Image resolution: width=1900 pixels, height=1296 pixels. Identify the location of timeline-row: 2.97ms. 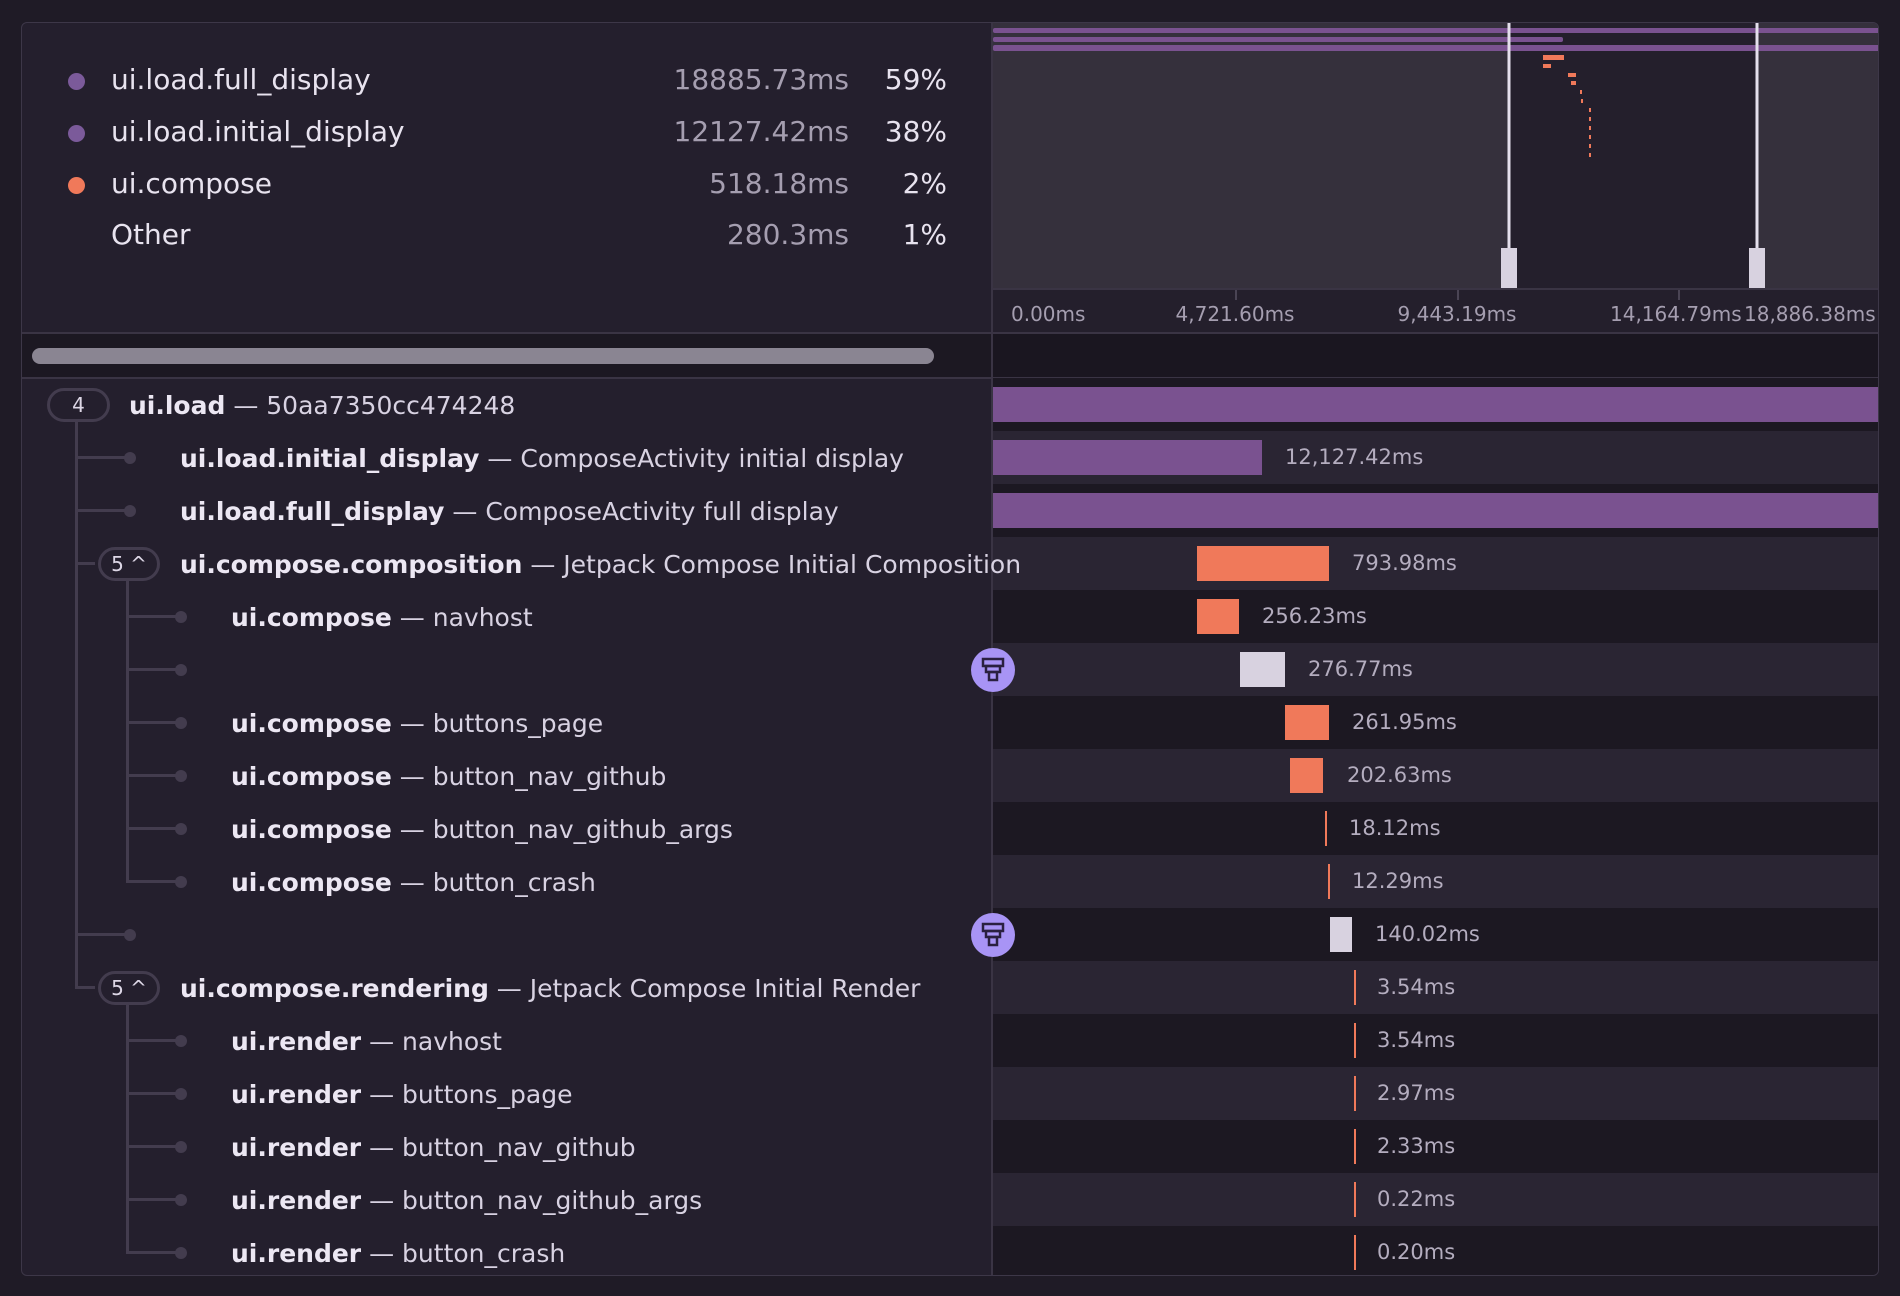
(1435, 1093).